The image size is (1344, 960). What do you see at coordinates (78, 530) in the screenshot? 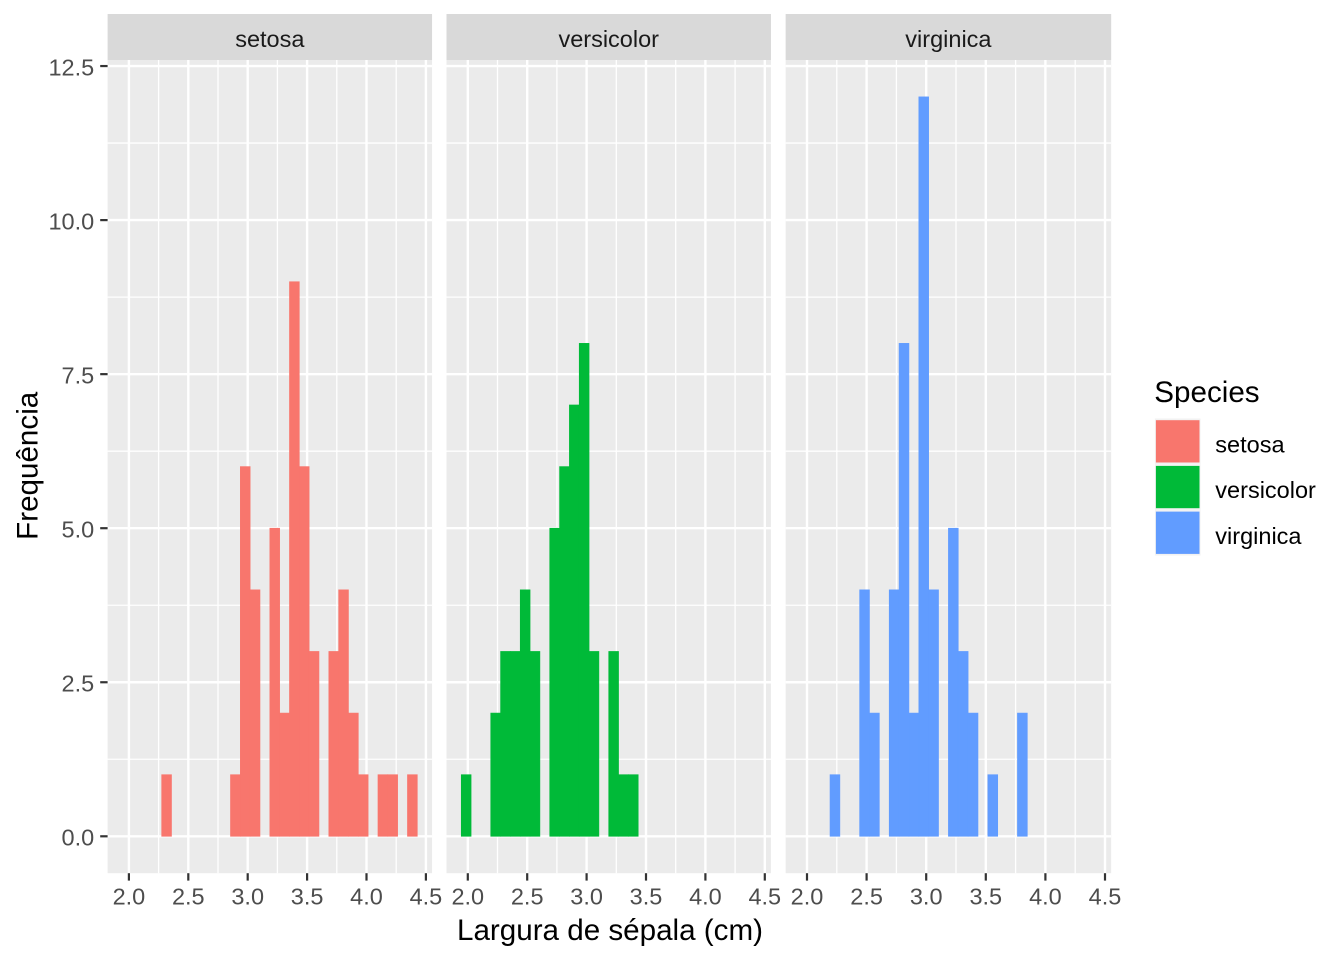
I see `svg-text: 5.0` at bounding box center [78, 530].